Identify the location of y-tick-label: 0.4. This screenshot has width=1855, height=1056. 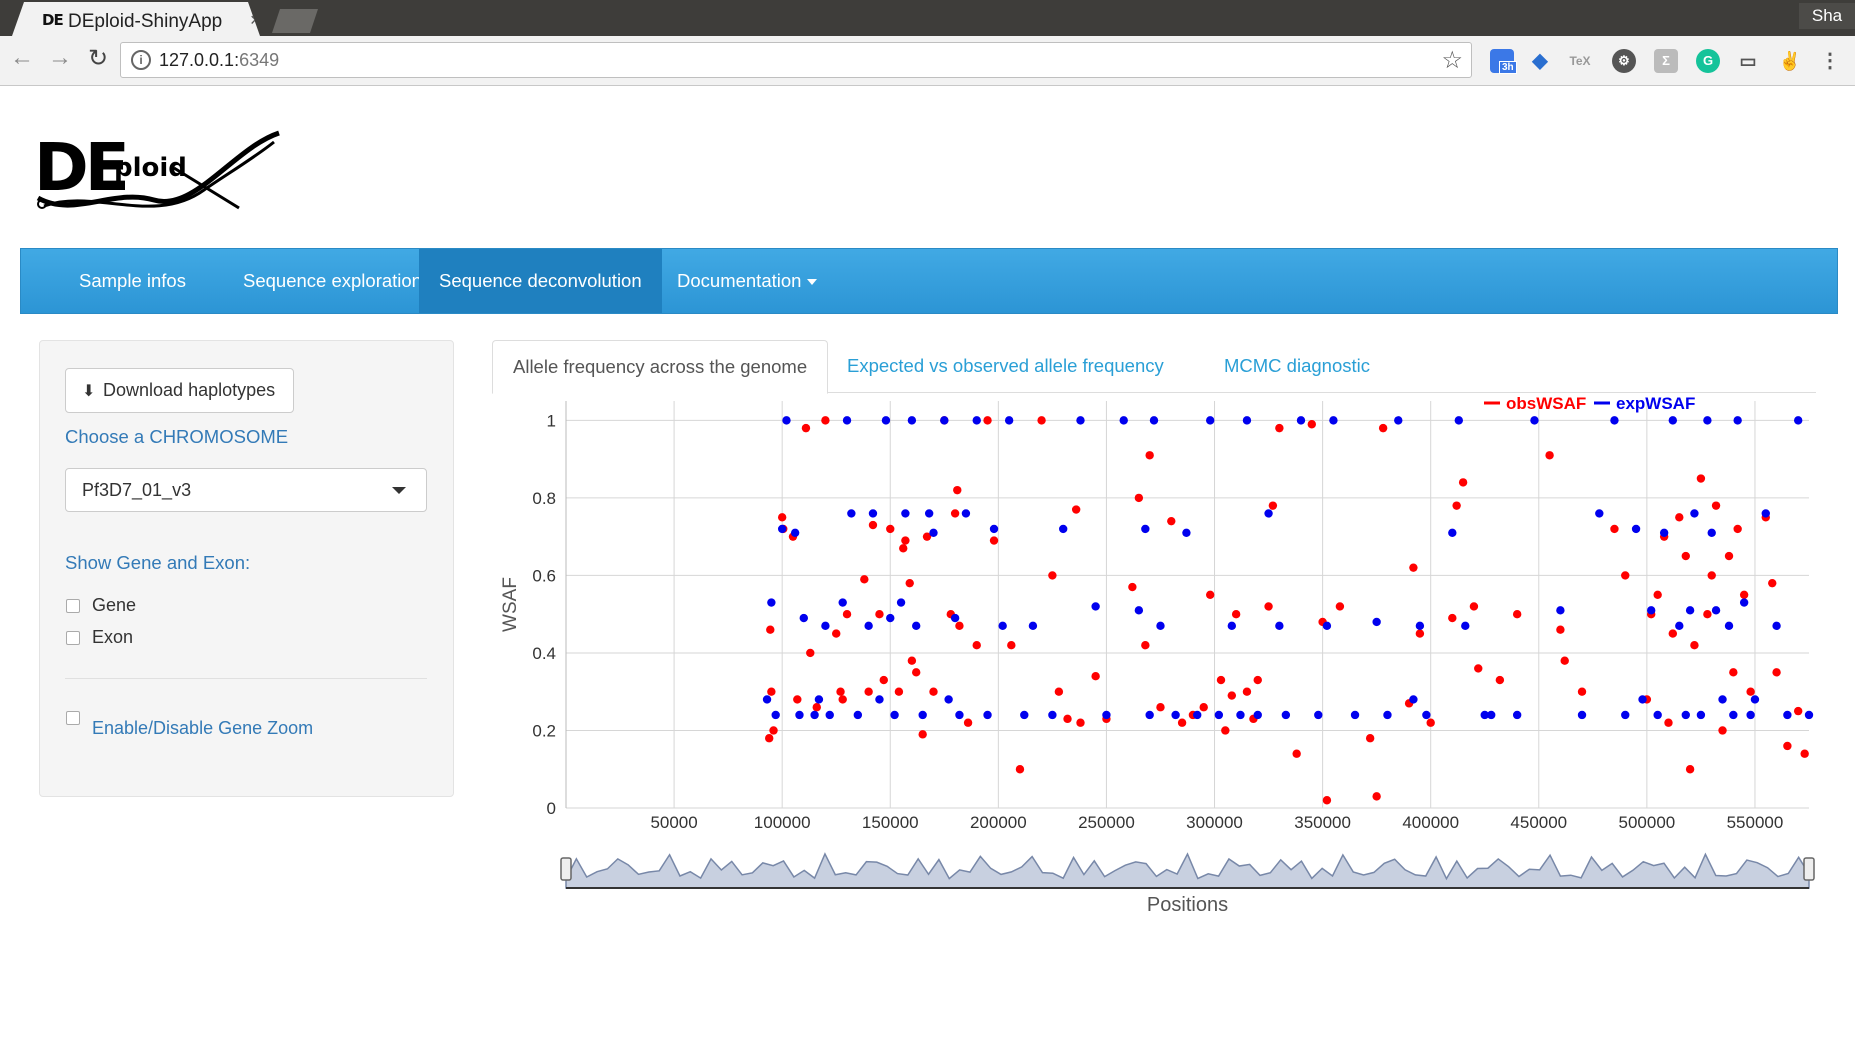
(544, 653).